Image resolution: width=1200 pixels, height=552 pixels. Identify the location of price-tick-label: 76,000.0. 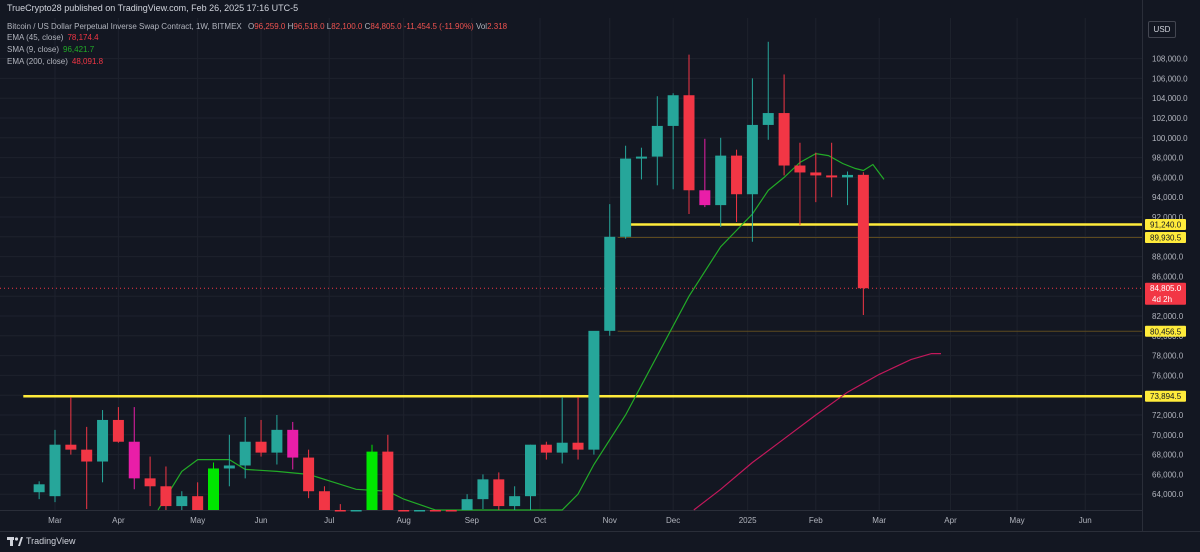
(1168, 375).